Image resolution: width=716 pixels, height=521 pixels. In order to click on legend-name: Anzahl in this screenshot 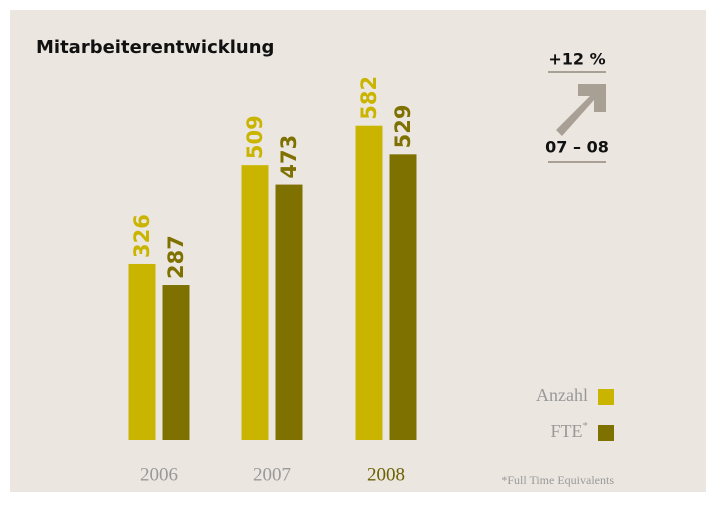, I will do `click(562, 395)`.